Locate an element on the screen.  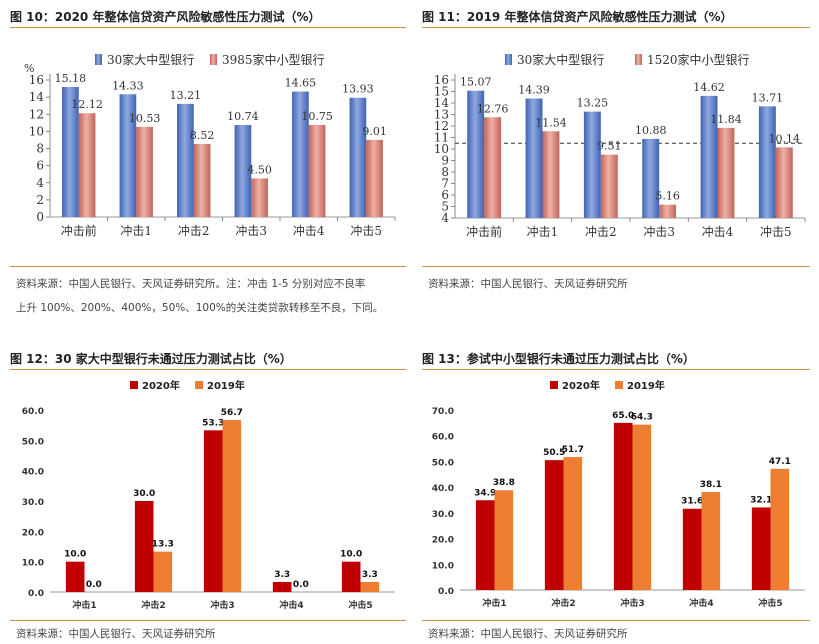
data-label-1-5: 32.1 is located at coordinates (761, 500).